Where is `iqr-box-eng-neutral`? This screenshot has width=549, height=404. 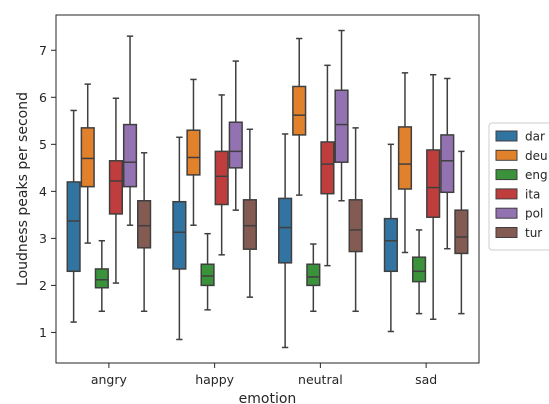
iqr-box-eng-neutral is located at coordinates (313, 275).